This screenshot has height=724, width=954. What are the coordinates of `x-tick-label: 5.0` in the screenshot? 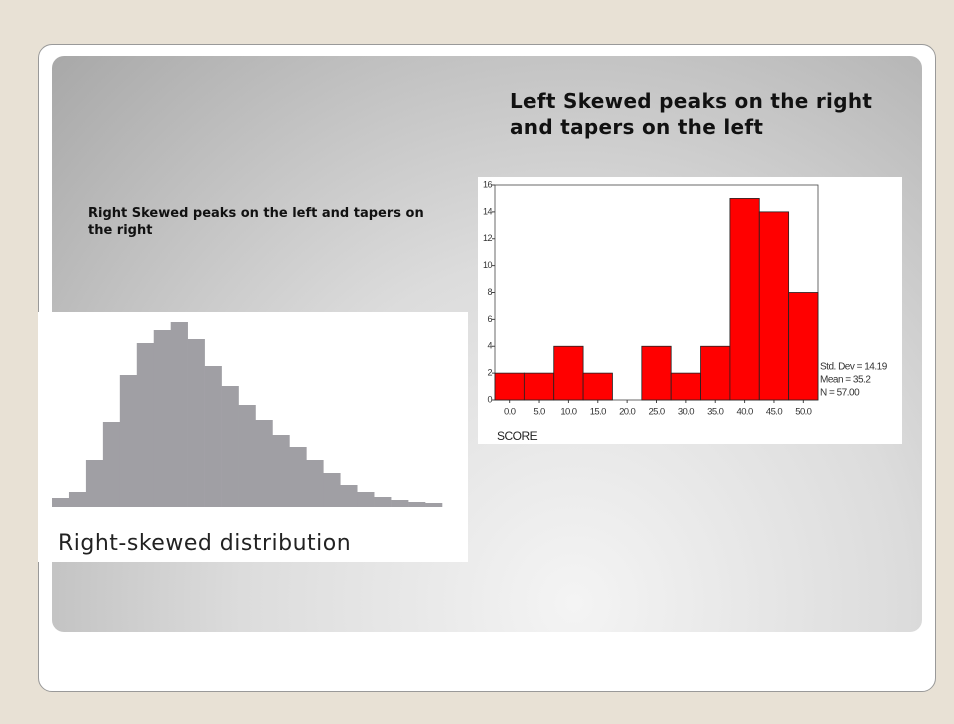 It's located at (539, 412).